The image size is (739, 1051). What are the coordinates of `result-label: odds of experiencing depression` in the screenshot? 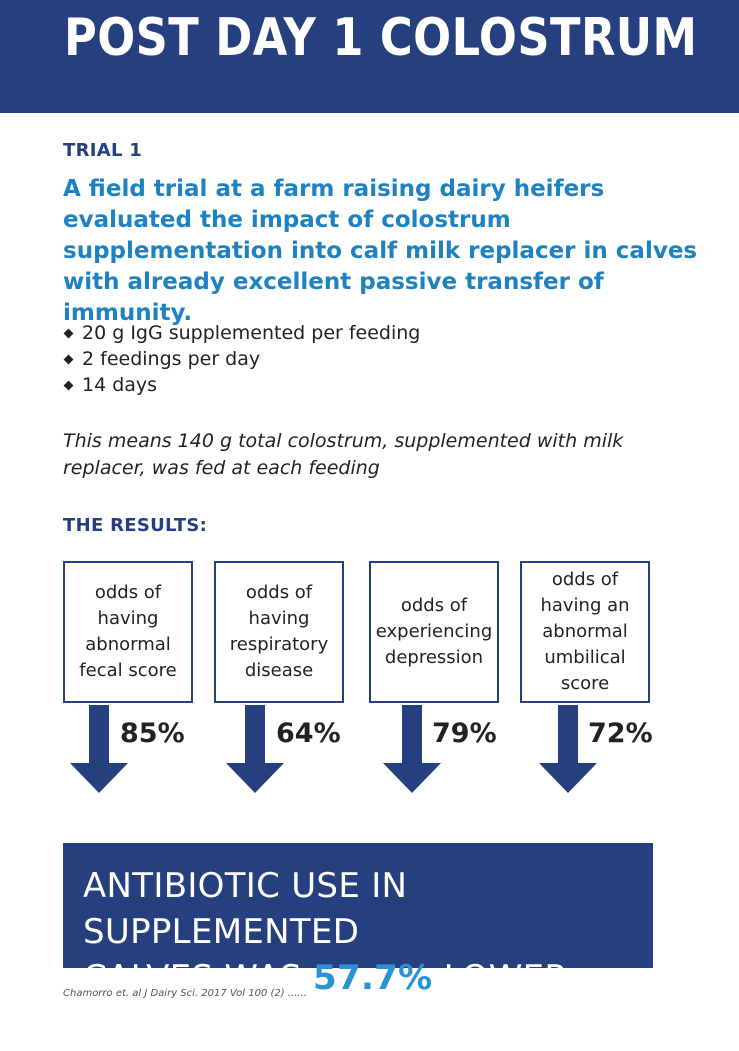 It's located at (434, 631).